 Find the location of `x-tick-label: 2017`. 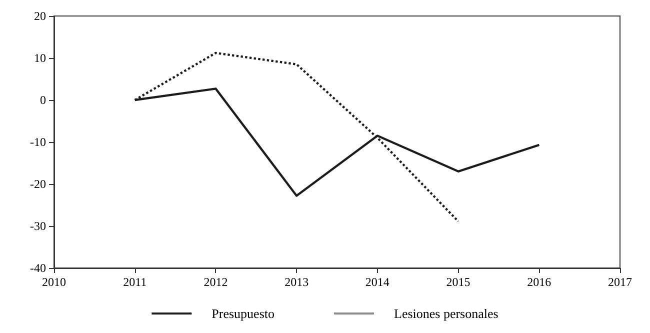

x-tick-label: 2017 is located at coordinates (620, 282).